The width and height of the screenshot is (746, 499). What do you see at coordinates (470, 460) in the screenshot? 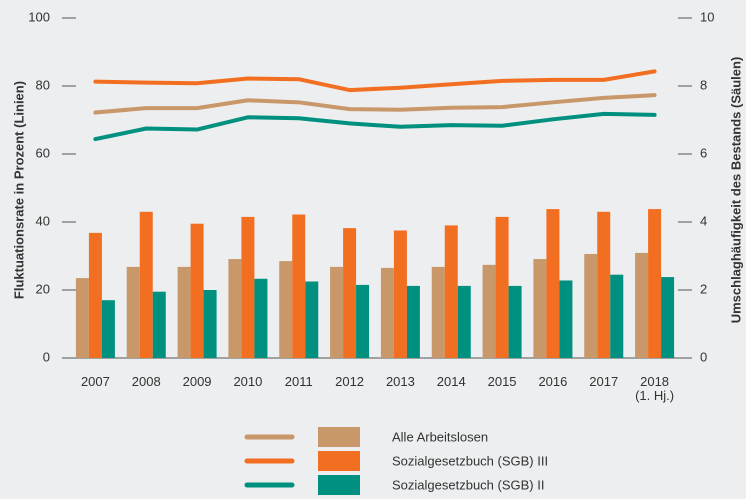
I see `legend-label: Sozialgesetzbuch (SGB) III` at bounding box center [470, 460].